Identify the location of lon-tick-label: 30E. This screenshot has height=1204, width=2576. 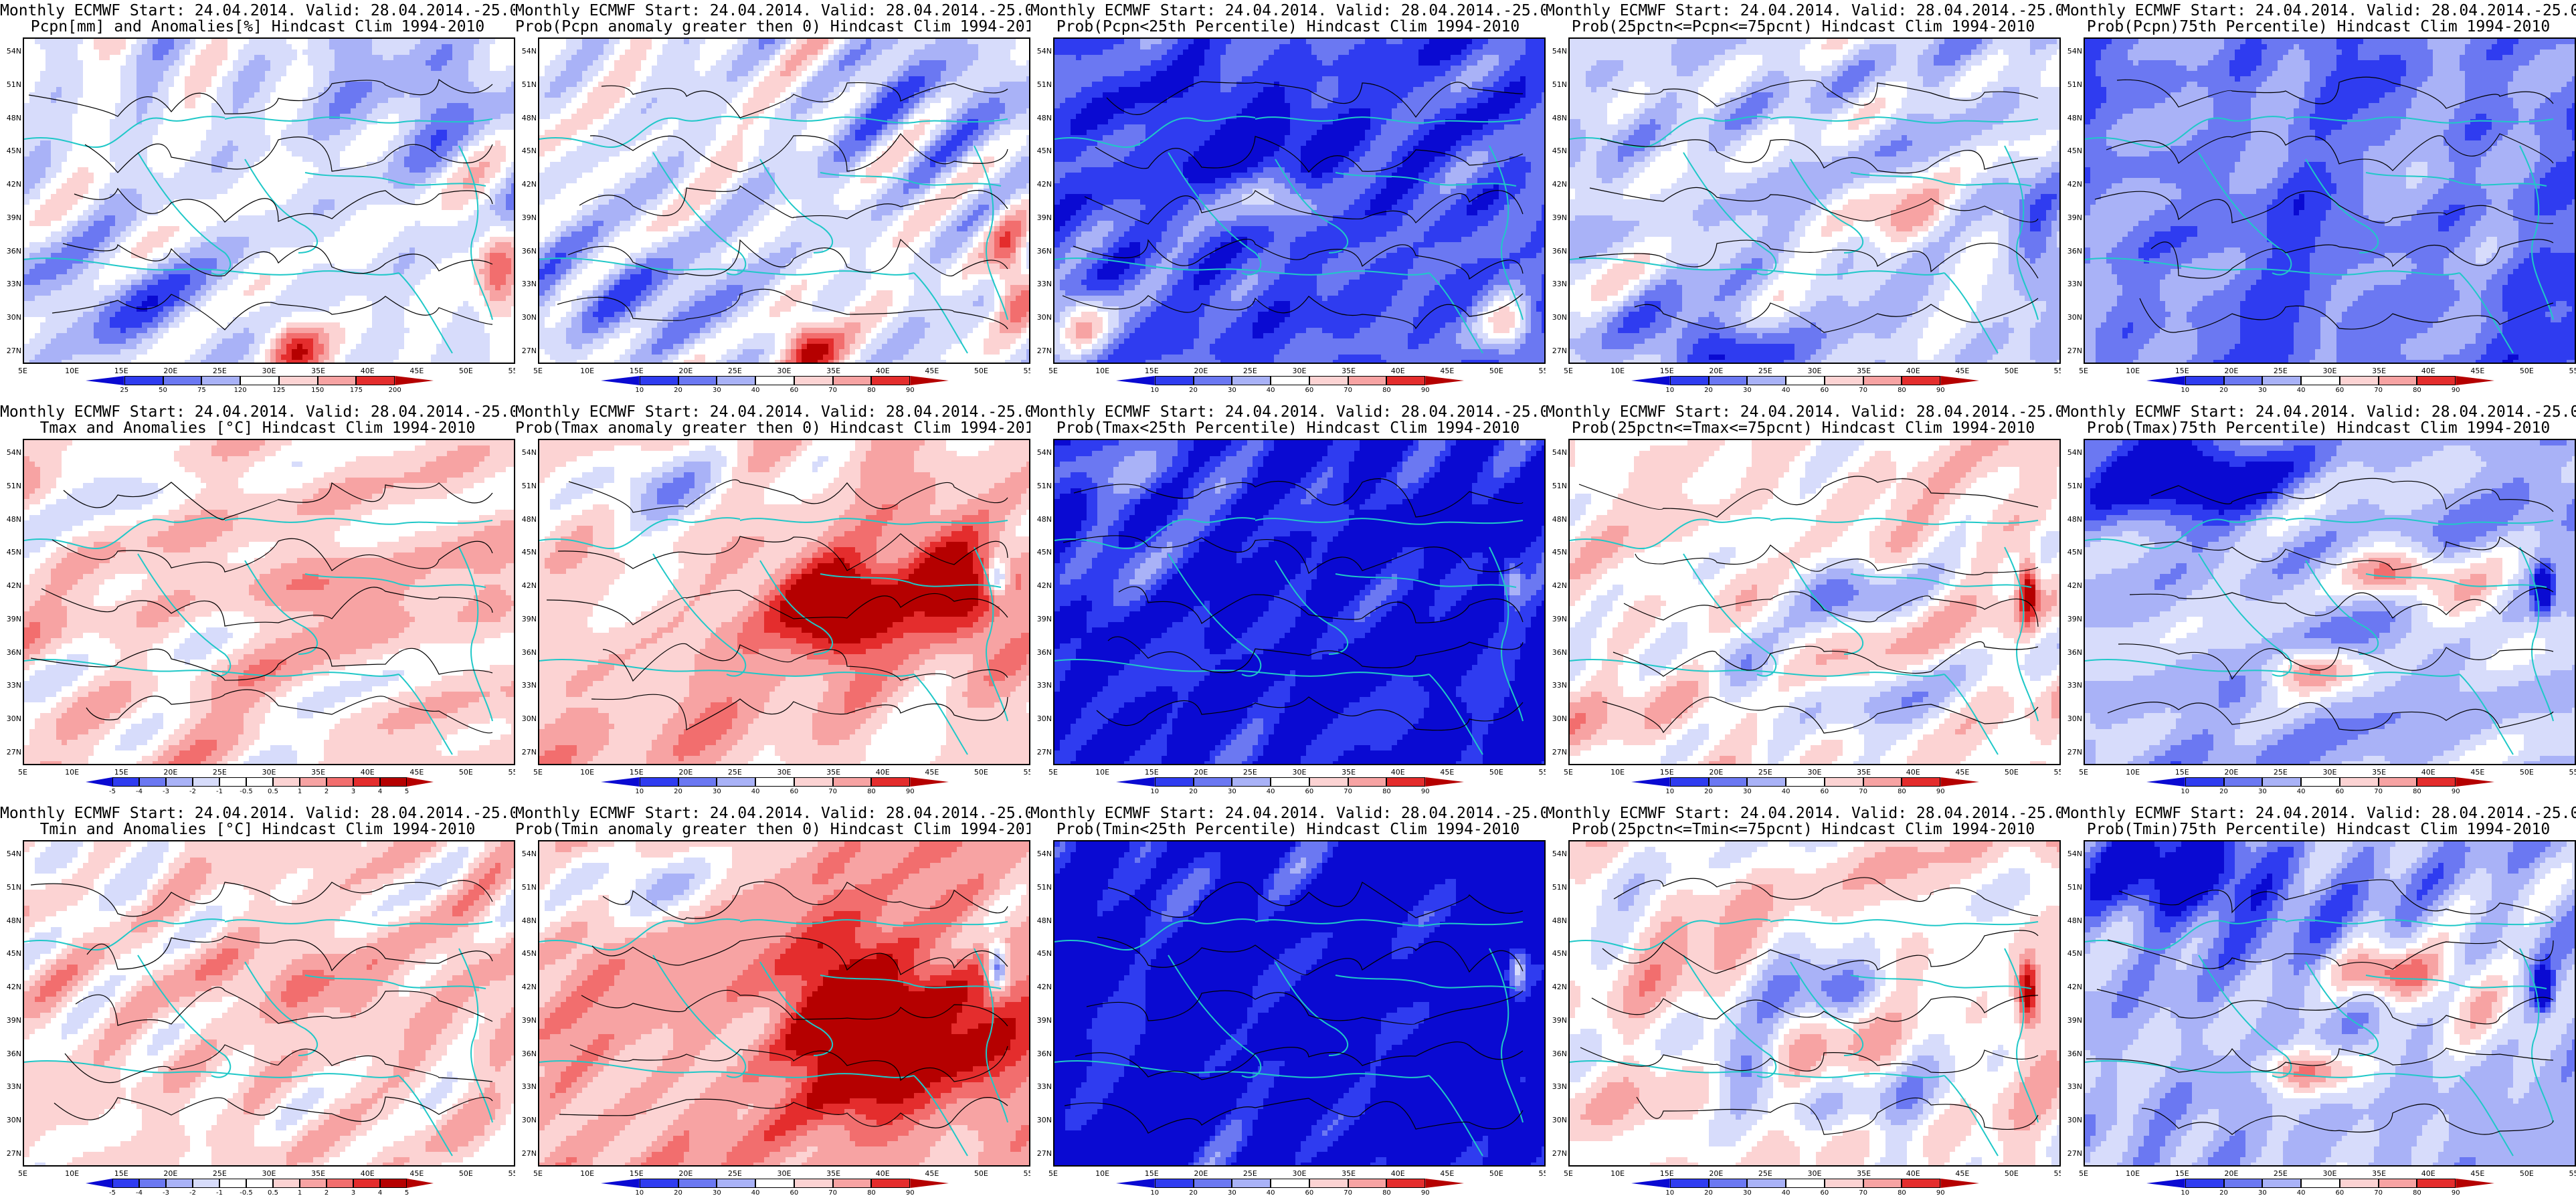
(1815, 371).